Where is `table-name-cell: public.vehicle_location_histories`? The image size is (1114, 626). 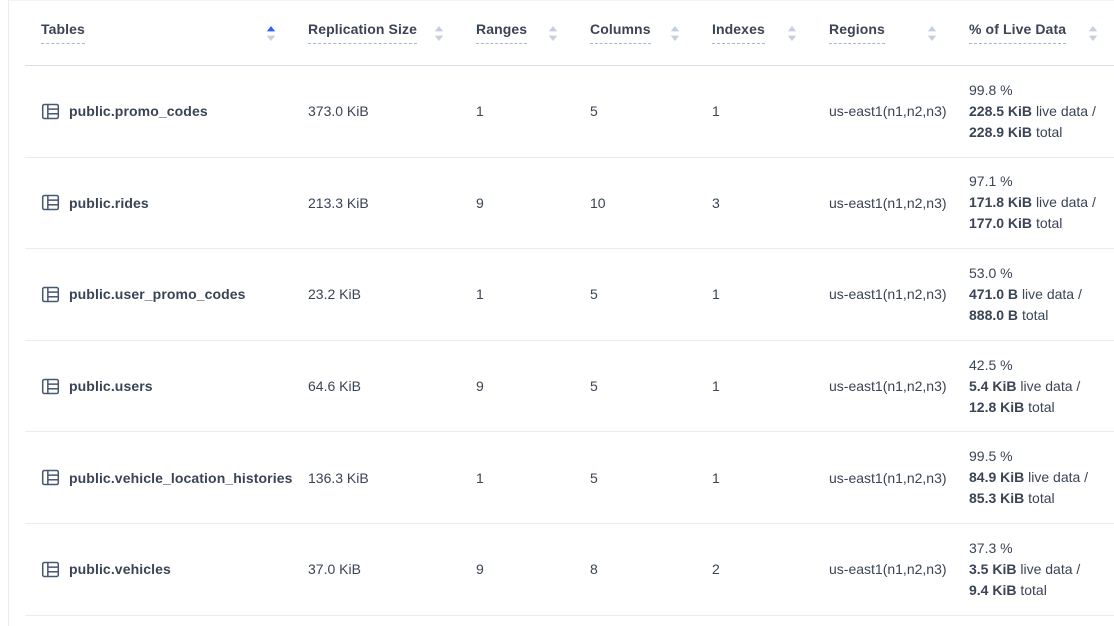 table-name-cell: public.vehicle_location_histories is located at coordinates (158, 477).